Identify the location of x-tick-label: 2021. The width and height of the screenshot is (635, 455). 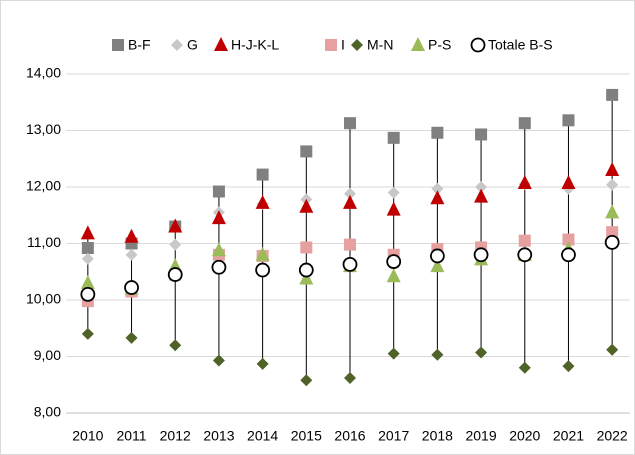
(568, 436).